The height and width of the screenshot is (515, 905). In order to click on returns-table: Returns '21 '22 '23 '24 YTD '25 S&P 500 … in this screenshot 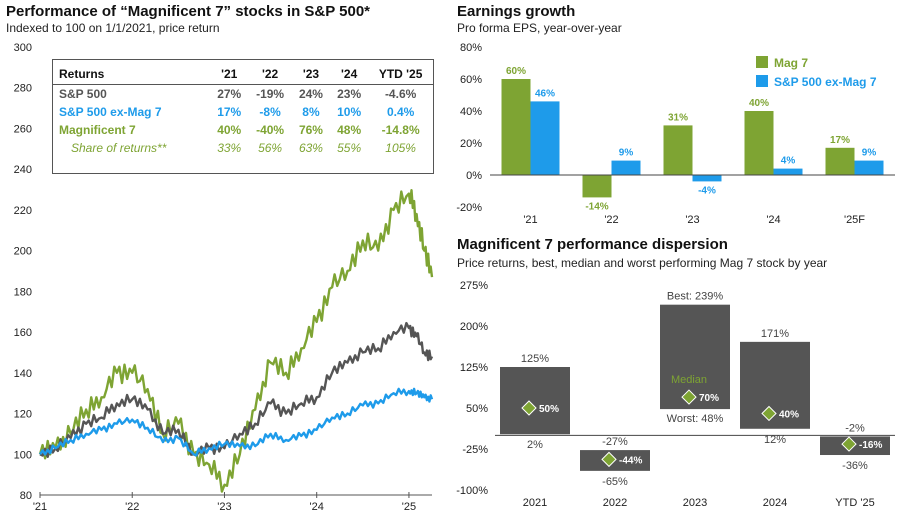, I will do `click(243, 116)`.